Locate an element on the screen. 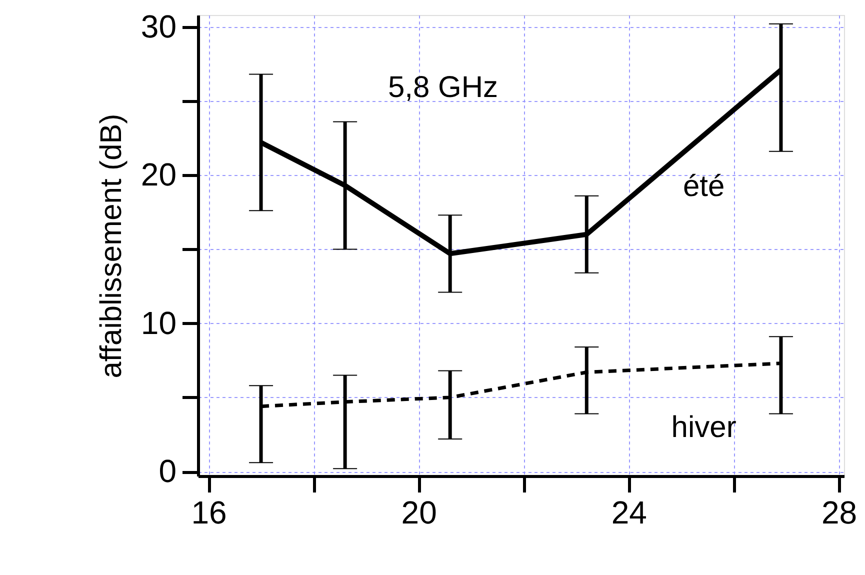  x-tick-label: 28 is located at coordinates (839, 512).